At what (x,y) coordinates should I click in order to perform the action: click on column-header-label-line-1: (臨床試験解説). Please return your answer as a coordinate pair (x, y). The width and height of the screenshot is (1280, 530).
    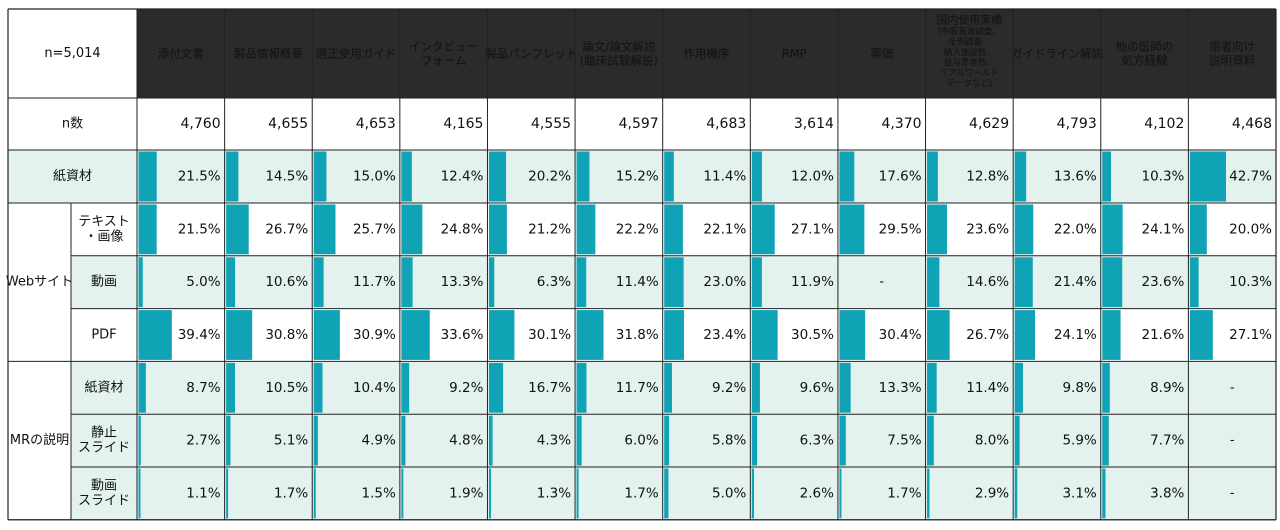
    Looking at the image, I should click on (619, 61).